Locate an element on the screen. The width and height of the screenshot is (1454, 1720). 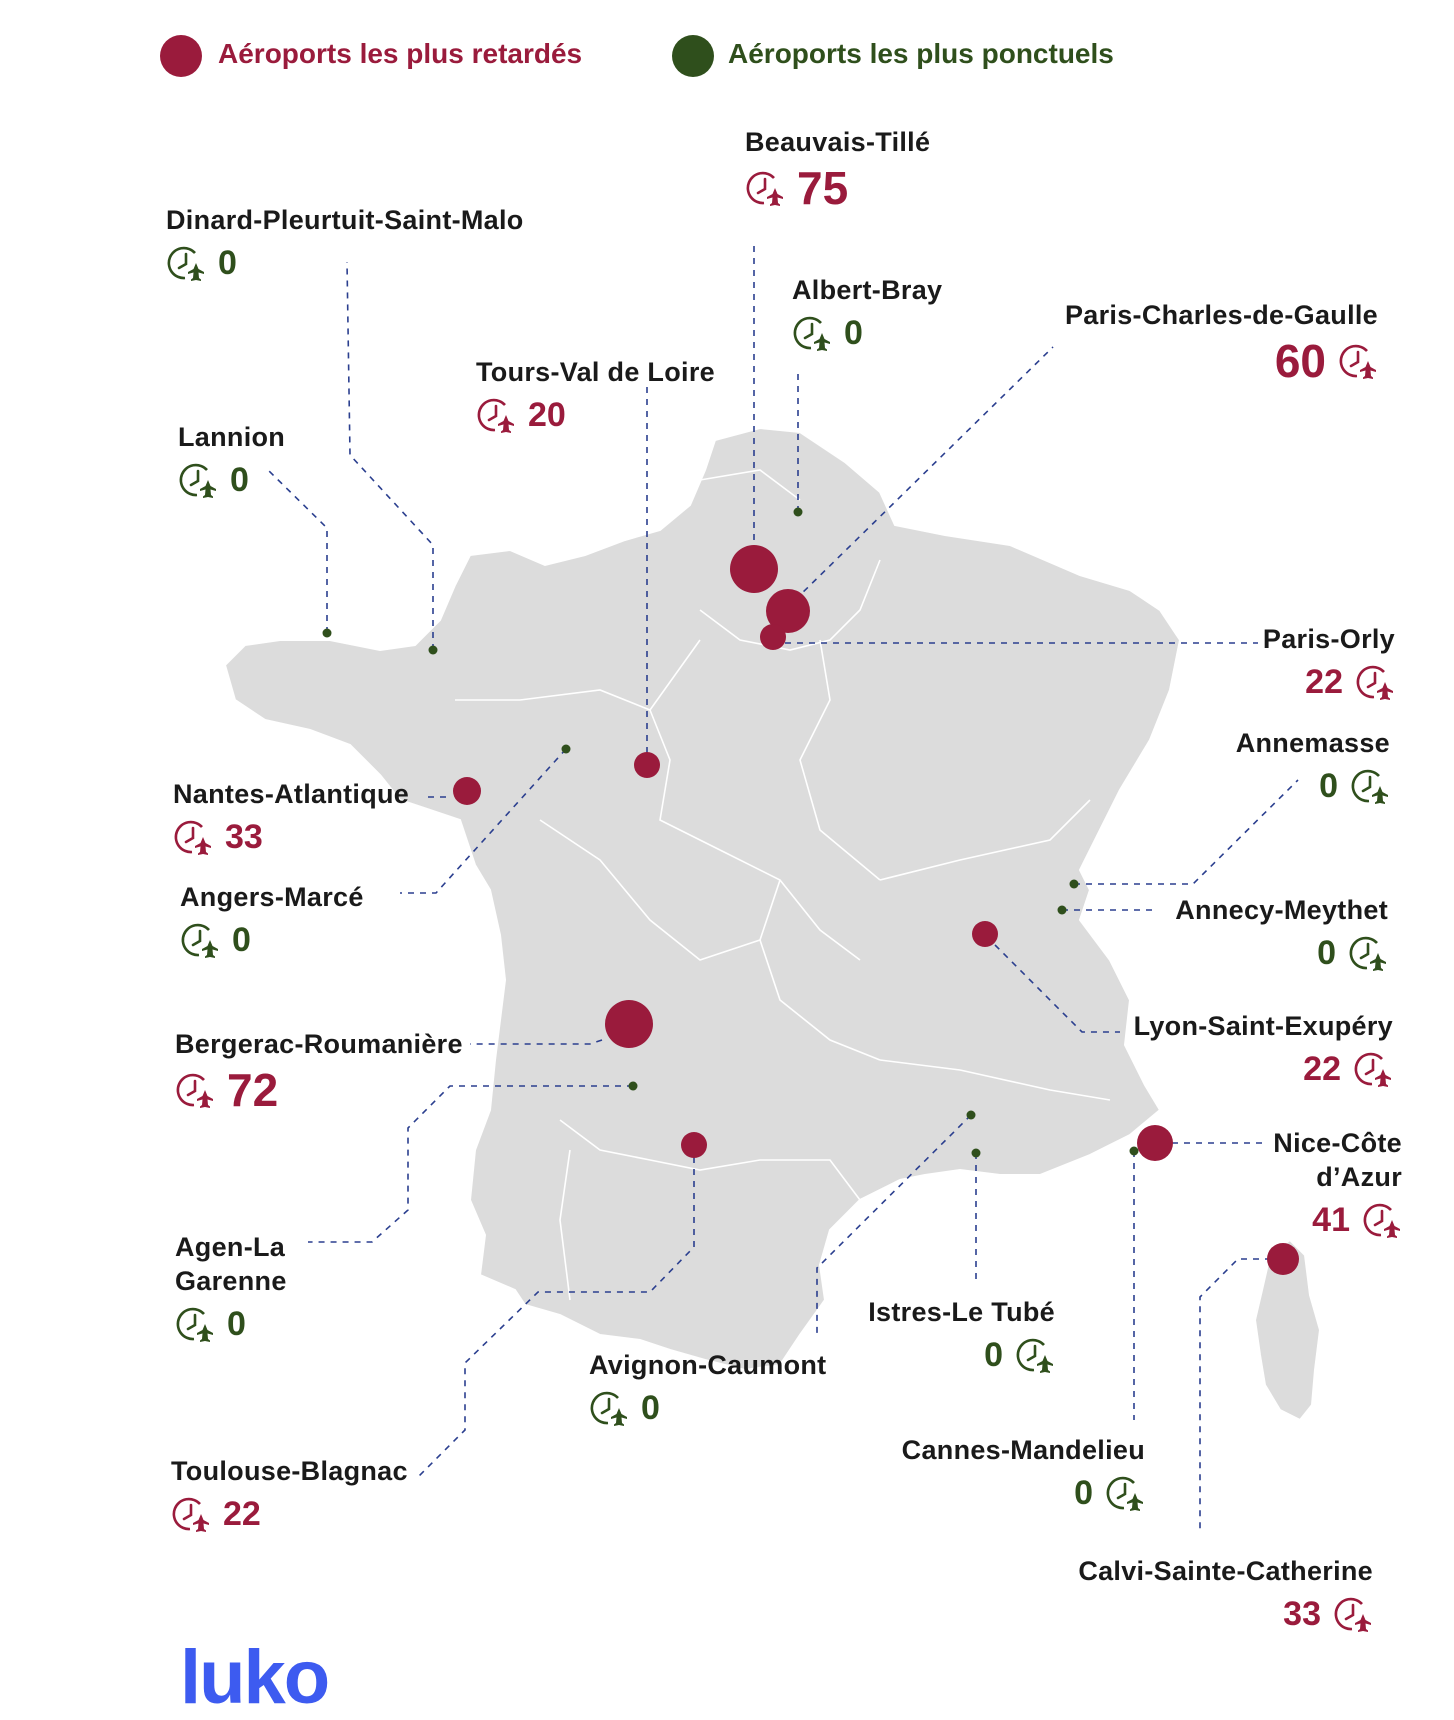
airport-marker-albert is located at coordinates (798, 512).